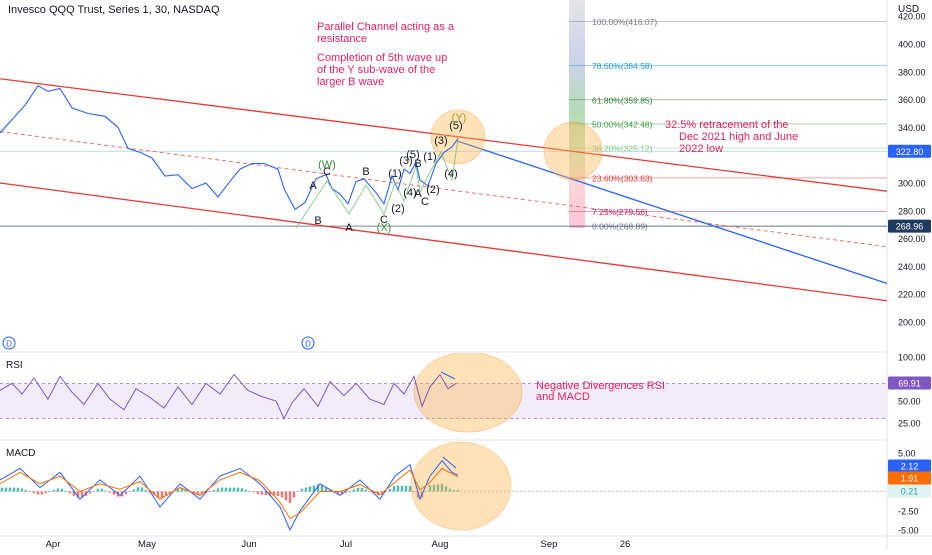 Image resolution: width=932 pixels, height=555 pixels. What do you see at coordinates (908, 492) in the screenshot?
I see `macd-axis-ticks: 5.00 -2.50 -5.00` at bounding box center [908, 492].